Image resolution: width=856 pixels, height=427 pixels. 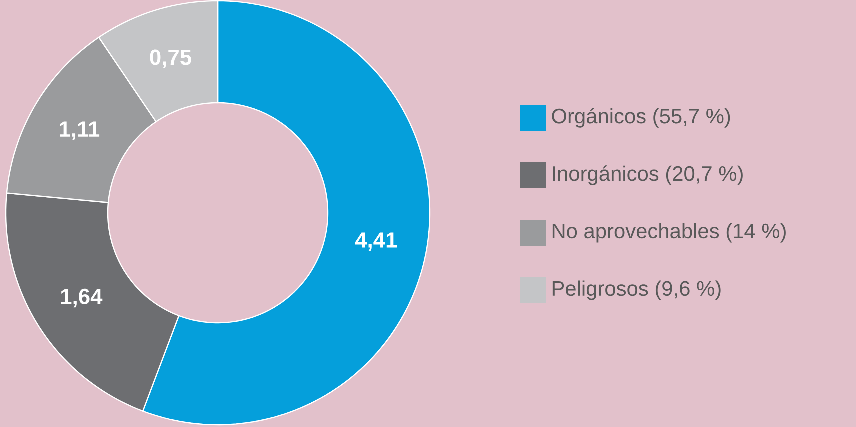 I want to click on data-label: 4,41, so click(x=376, y=242).